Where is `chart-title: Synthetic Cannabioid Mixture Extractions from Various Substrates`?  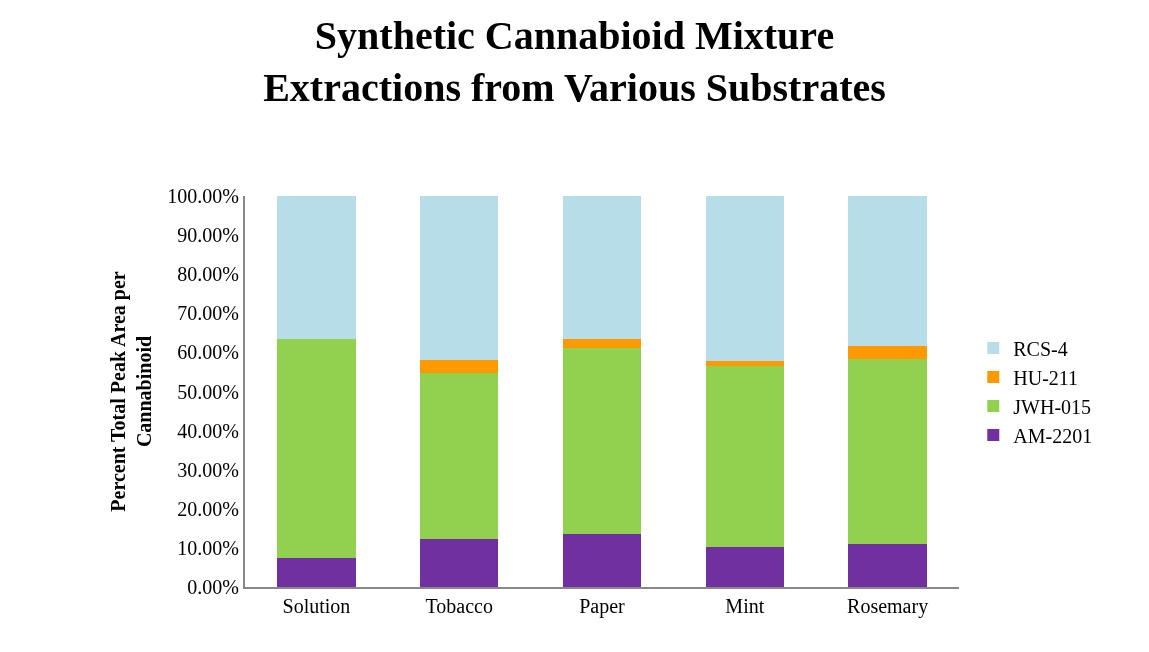 chart-title: Synthetic Cannabioid Mixture Extractions from Various Substrates is located at coordinates (574, 61).